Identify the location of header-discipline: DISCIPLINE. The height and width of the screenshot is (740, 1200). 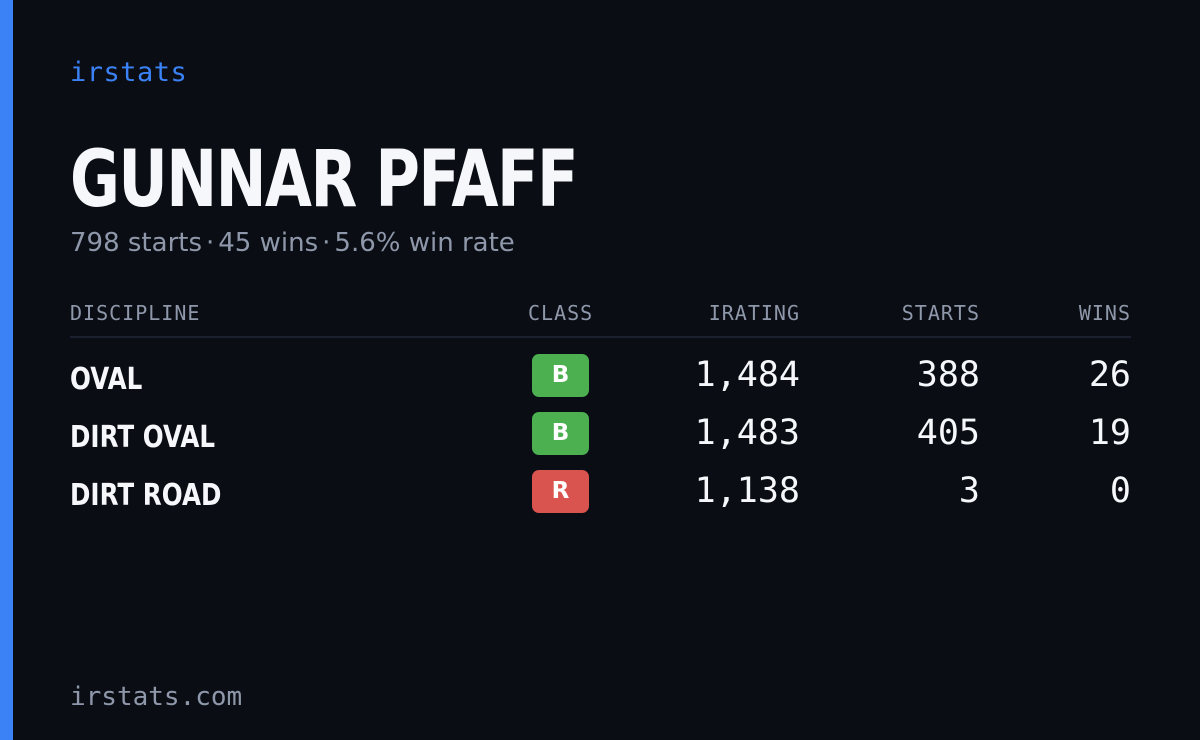
(135, 313).